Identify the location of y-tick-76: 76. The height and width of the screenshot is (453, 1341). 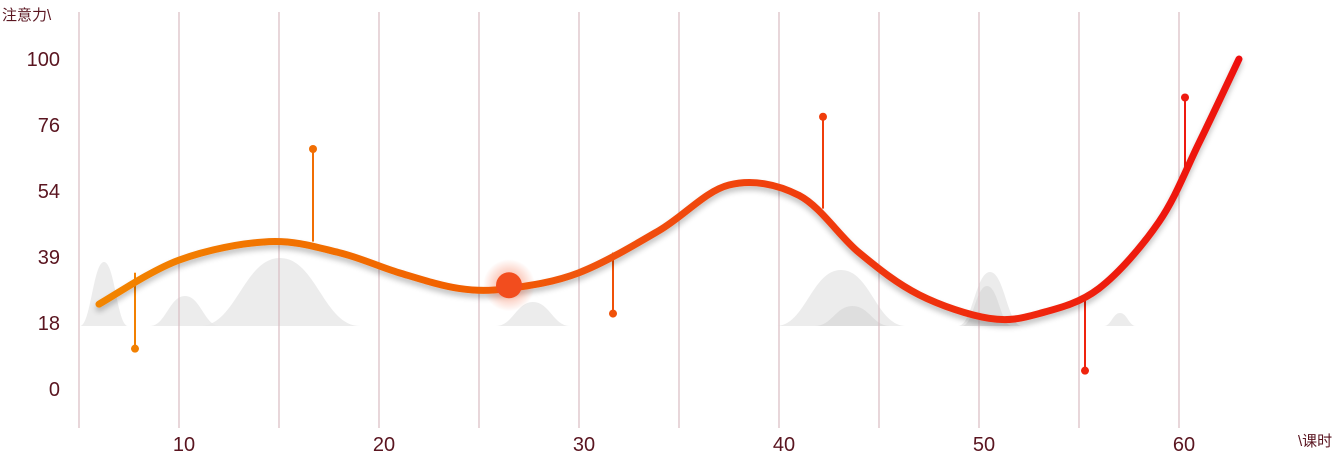
(49, 126).